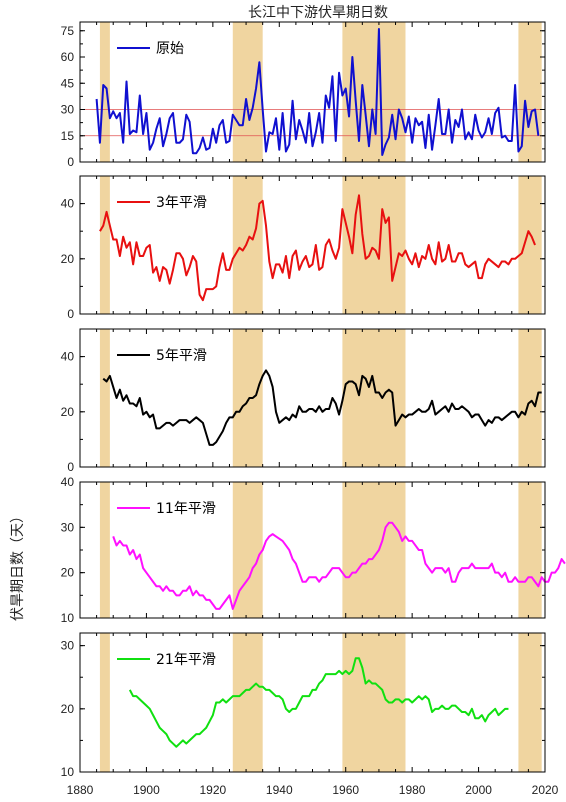  Describe the element at coordinates (146, 790) in the screenshot. I see `x-tick-label: 1900` at that location.